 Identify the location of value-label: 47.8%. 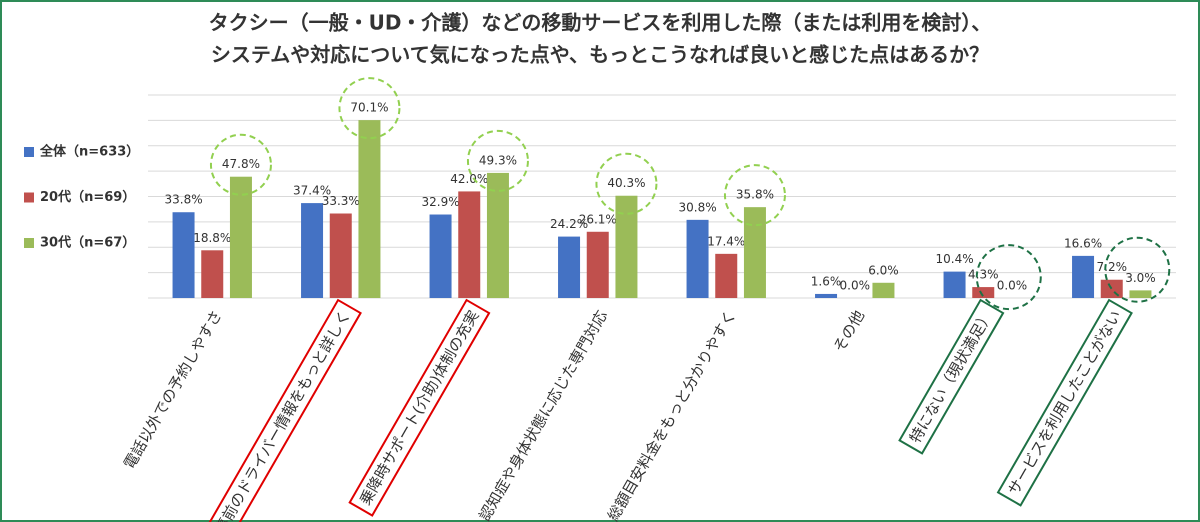
(241, 164).